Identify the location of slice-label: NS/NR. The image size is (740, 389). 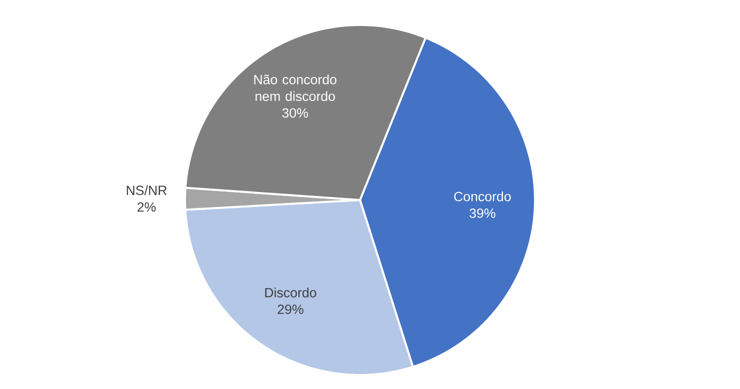
(146, 190).